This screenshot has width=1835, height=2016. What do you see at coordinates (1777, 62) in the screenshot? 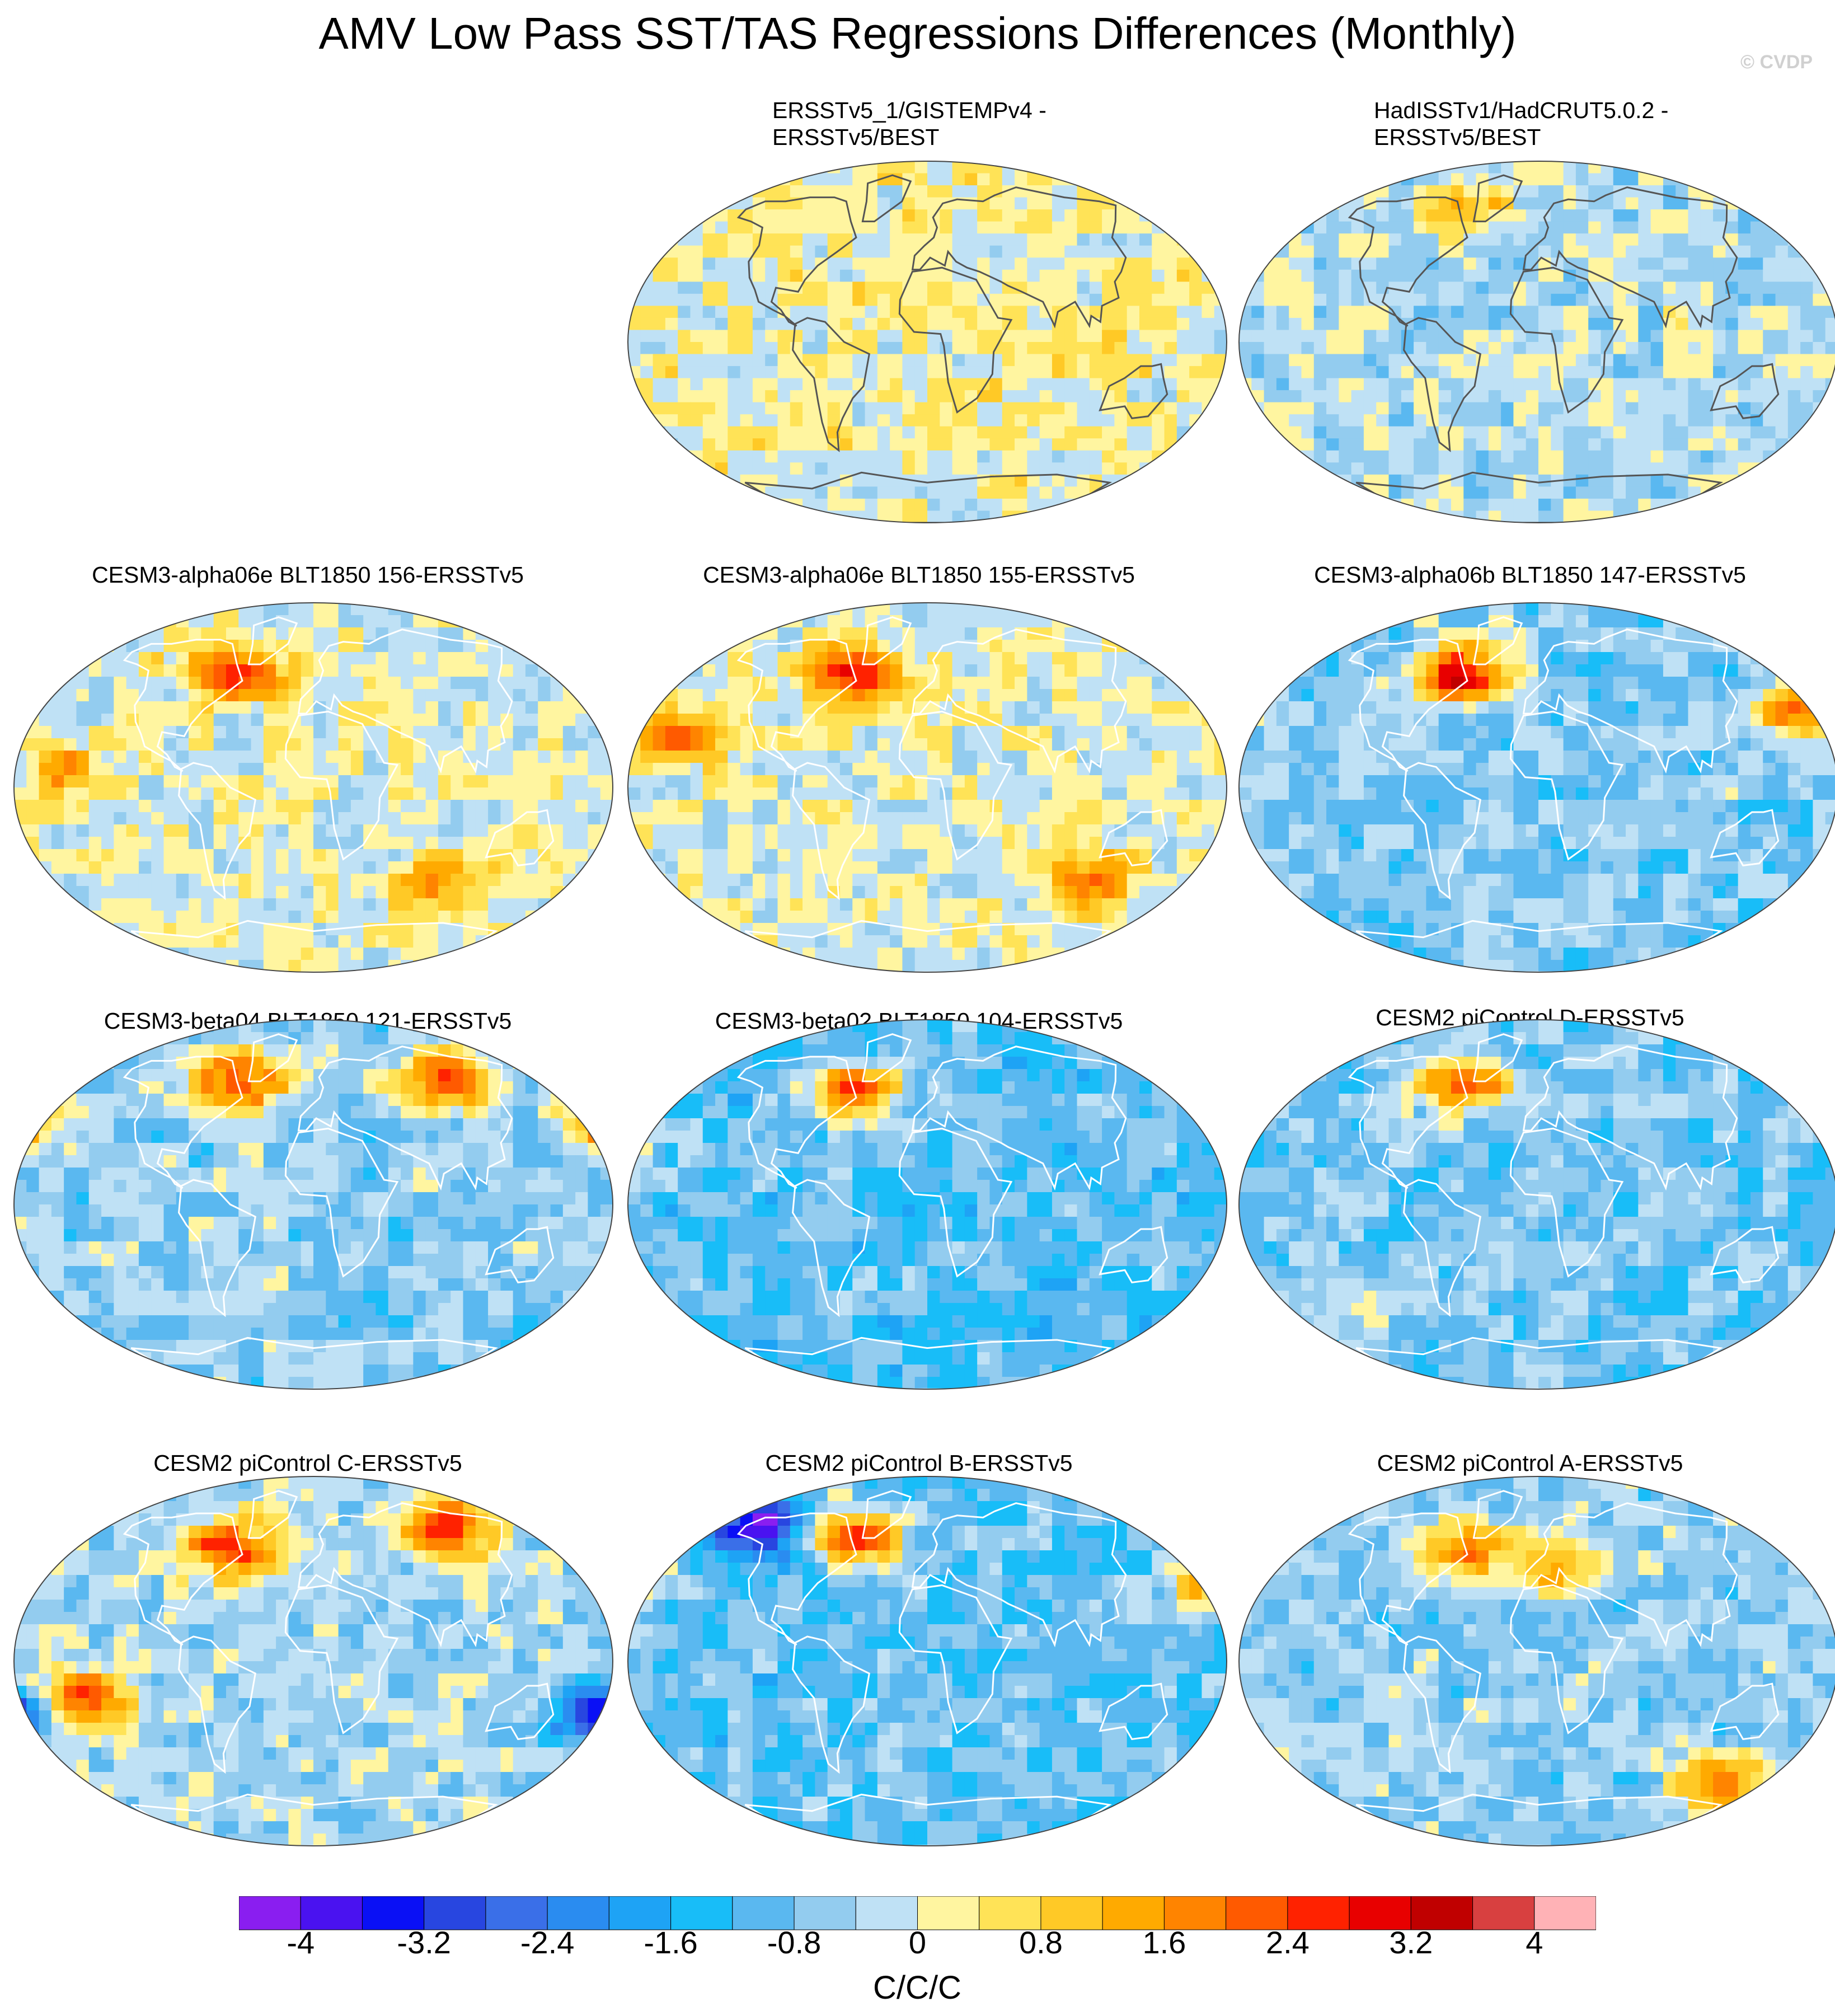
I see `cvdp-watermark: © CVDP` at bounding box center [1777, 62].